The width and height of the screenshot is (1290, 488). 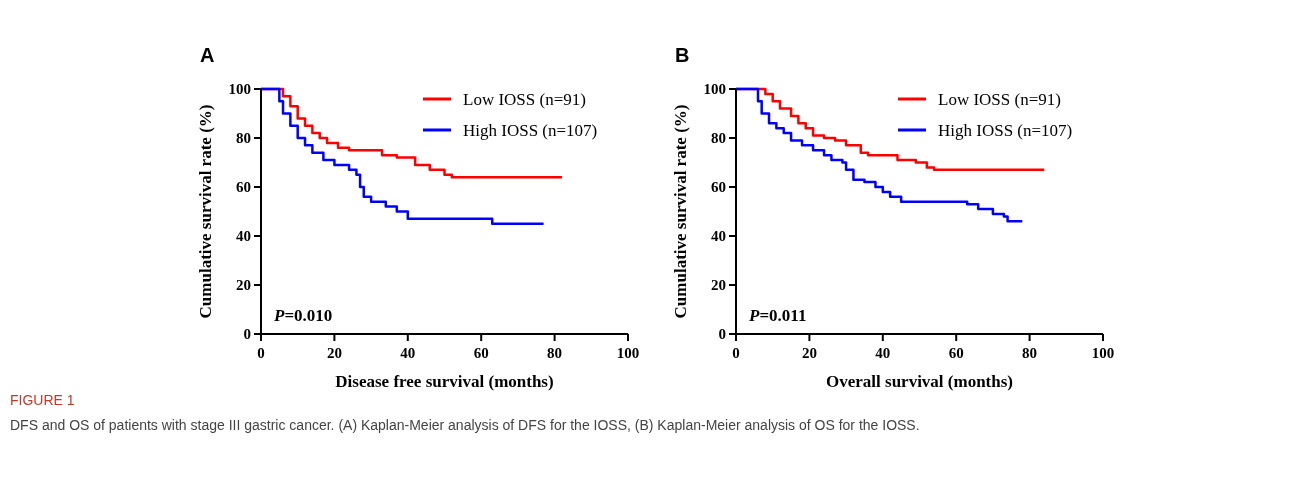 What do you see at coordinates (207, 55) in the screenshot?
I see `chart-title: A` at bounding box center [207, 55].